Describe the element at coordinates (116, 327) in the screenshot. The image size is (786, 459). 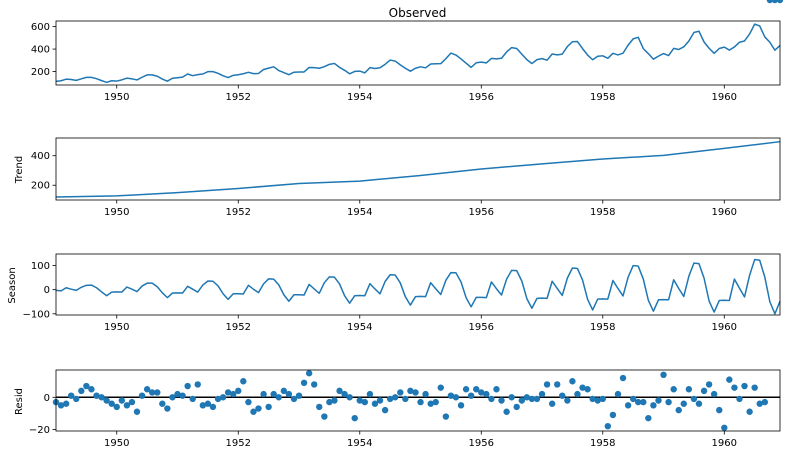
I see `season-xtick-label: 1950` at that location.